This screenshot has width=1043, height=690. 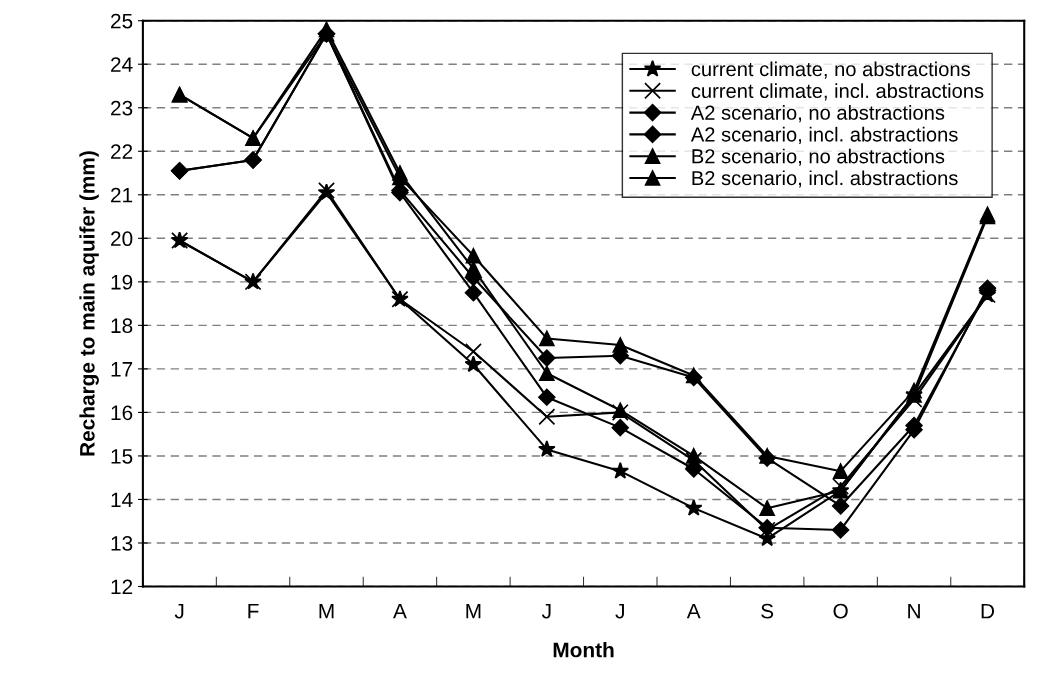 What do you see at coordinates (818, 157) in the screenshot?
I see `legend-label: B2 scenario, no abstractions` at bounding box center [818, 157].